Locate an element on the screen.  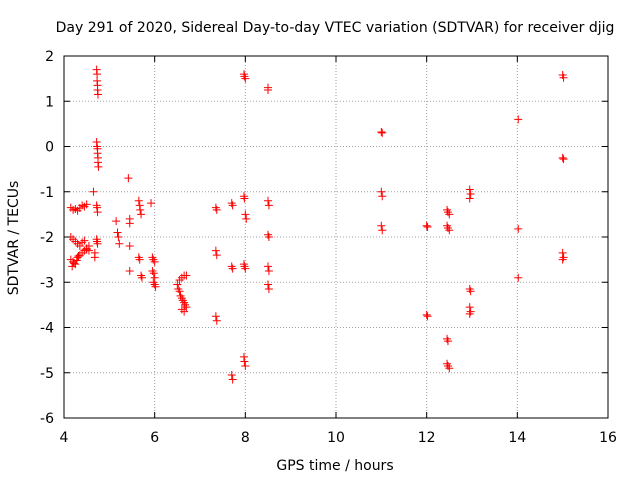
x-tick-label: 4 is located at coordinates (64, 438).